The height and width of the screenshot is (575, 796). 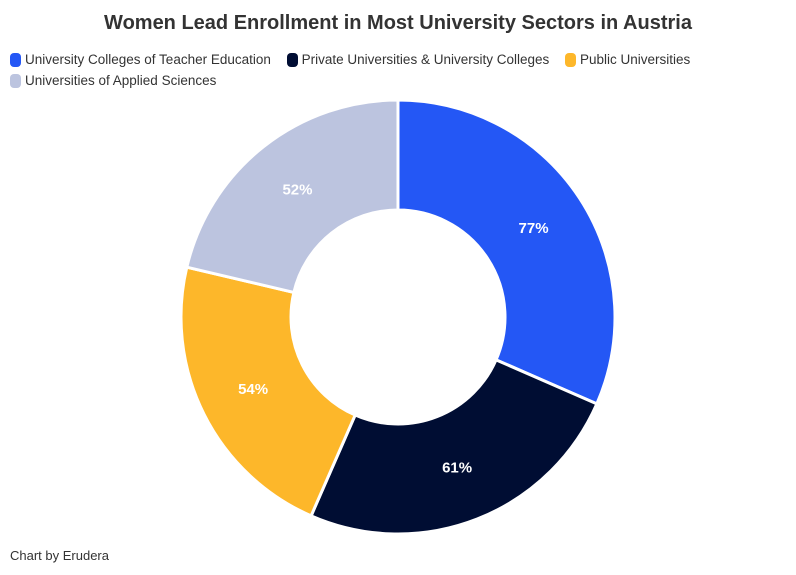 What do you see at coordinates (121, 80) in the screenshot?
I see `legend-label: Universities of Applied Sciences` at bounding box center [121, 80].